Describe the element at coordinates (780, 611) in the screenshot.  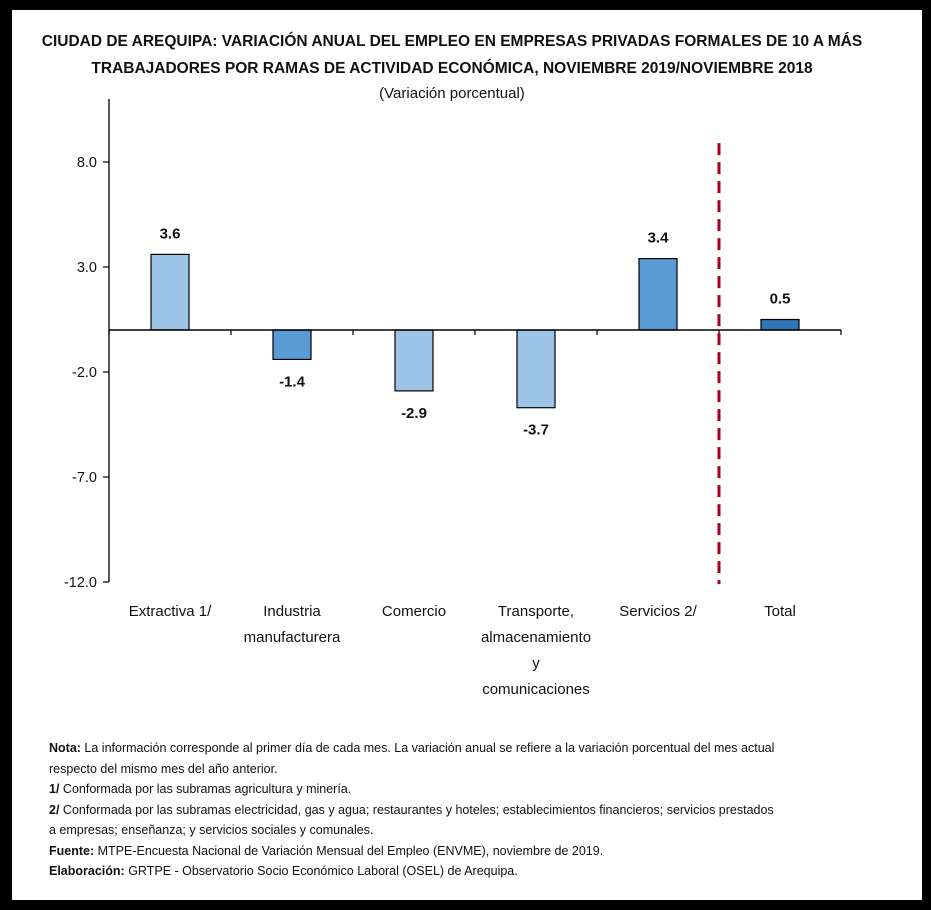
I see `x-tick-label: Total` at that location.